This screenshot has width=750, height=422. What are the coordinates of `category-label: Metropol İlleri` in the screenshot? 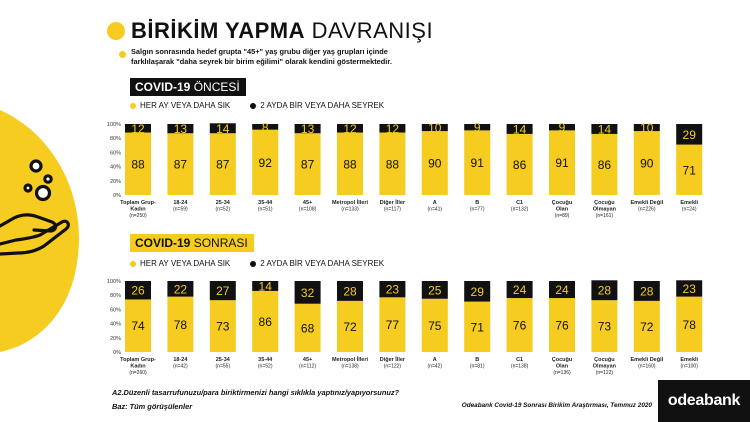 It's located at (350, 359).